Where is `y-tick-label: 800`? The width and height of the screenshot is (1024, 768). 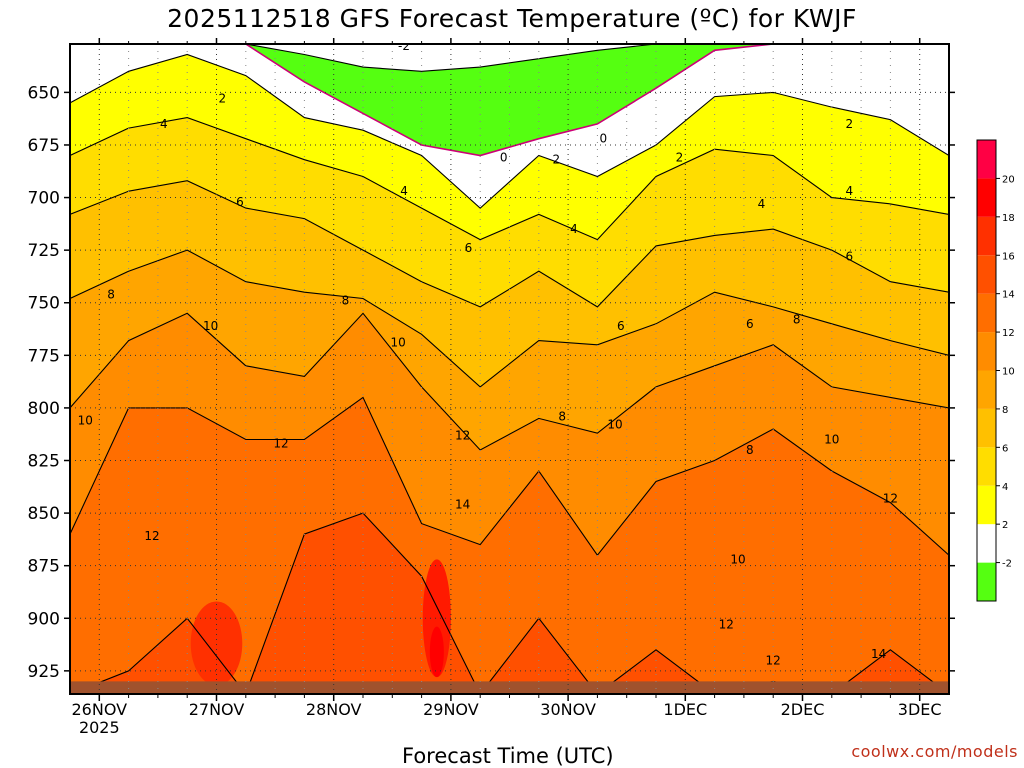
y-tick-label: 800 is located at coordinates (44, 409).